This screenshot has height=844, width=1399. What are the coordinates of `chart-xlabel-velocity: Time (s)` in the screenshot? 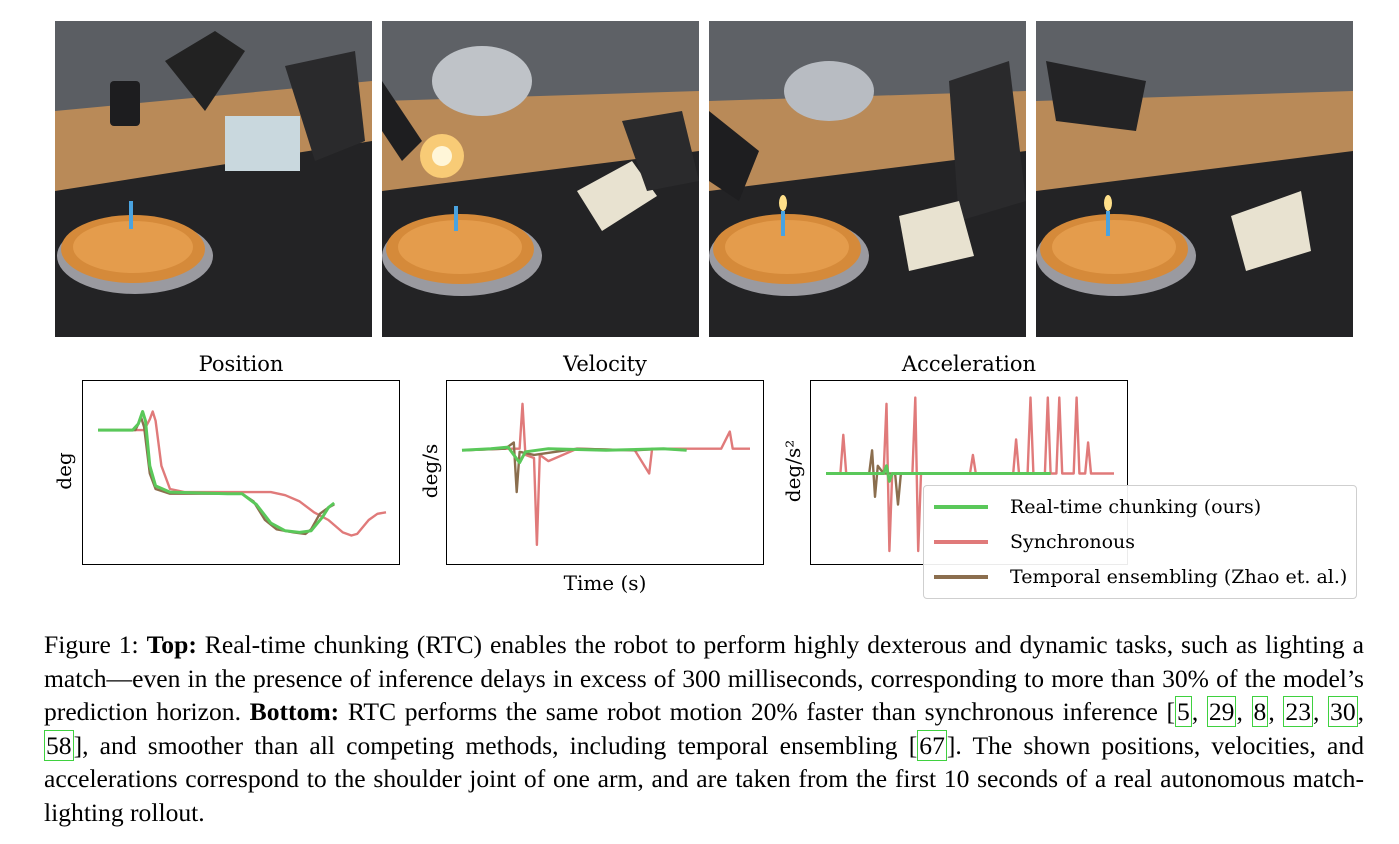 It's located at (605, 583).